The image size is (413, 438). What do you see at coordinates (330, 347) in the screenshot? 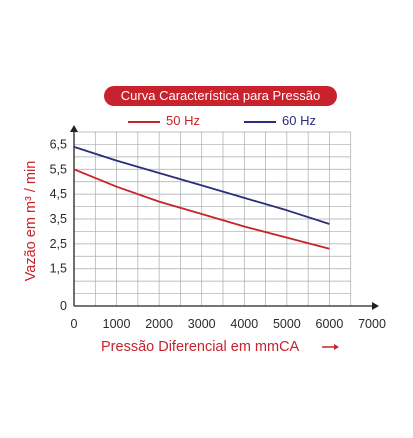
I see `x-axis-arrow-icon` at bounding box center [330, 347].